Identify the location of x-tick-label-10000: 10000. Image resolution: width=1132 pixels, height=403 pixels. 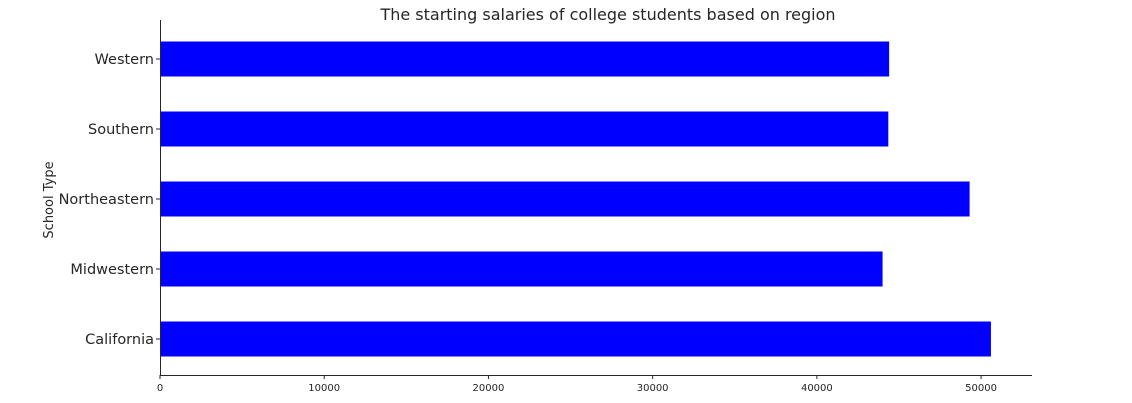
(324, 388).